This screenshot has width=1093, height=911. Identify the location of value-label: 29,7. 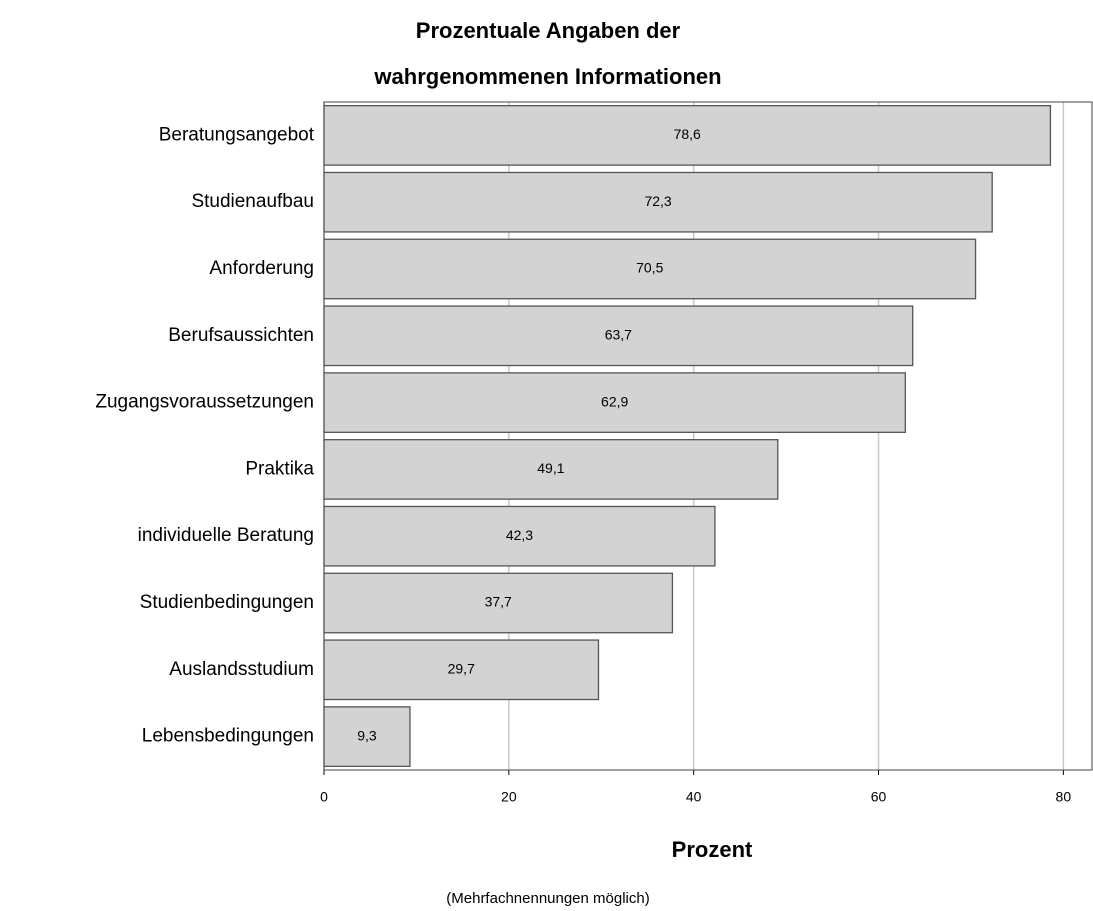
(461, 669).